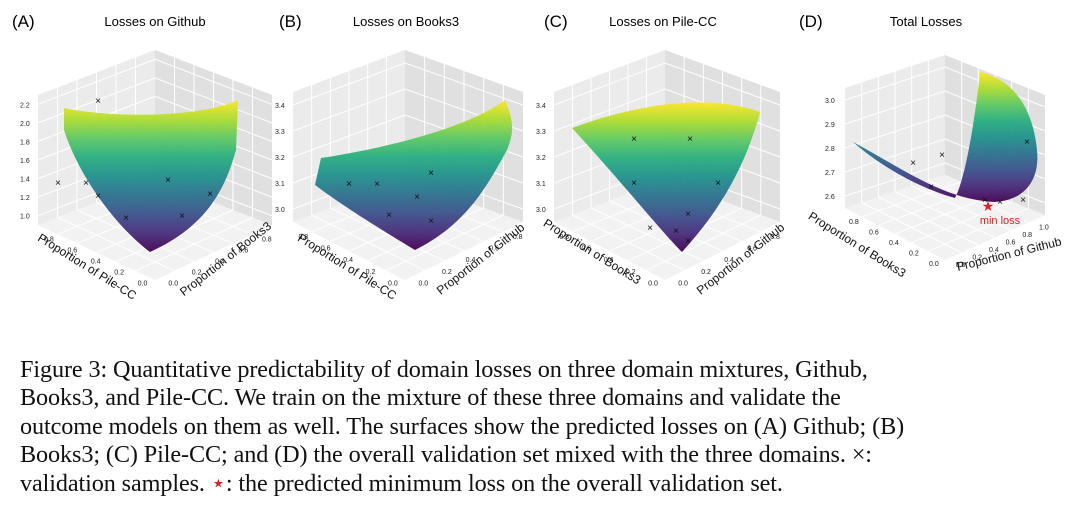  Describe the element at coordinates (406, 21) in the screenshot. I see `chart-title: Losses on Books3` at that location.